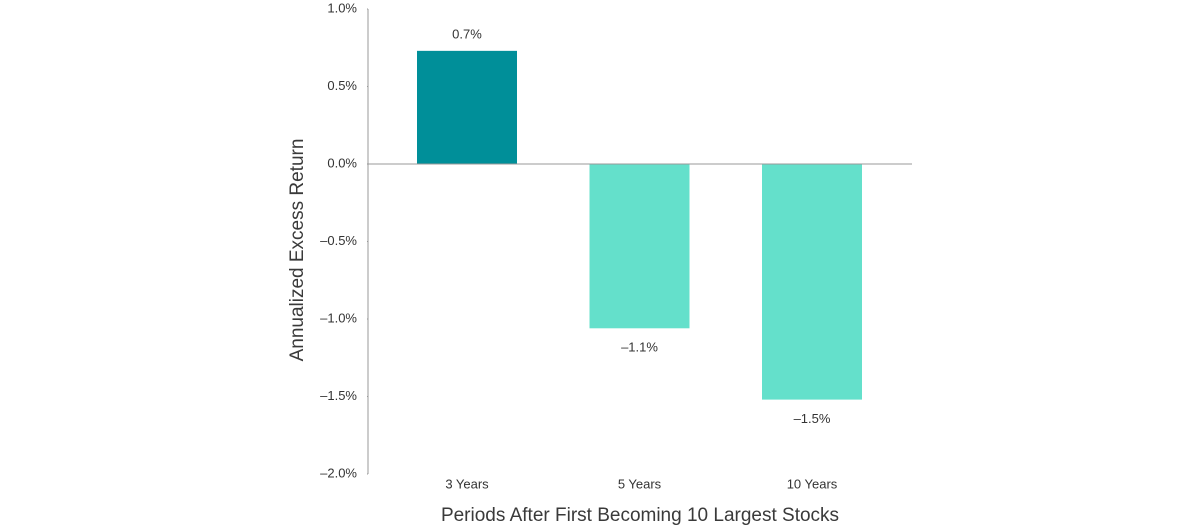 This screenshot has width=1200, height=530. Describe the element at coordinates (467, 33) in the screenshot. I see `value-label: 0.7%` at that location.